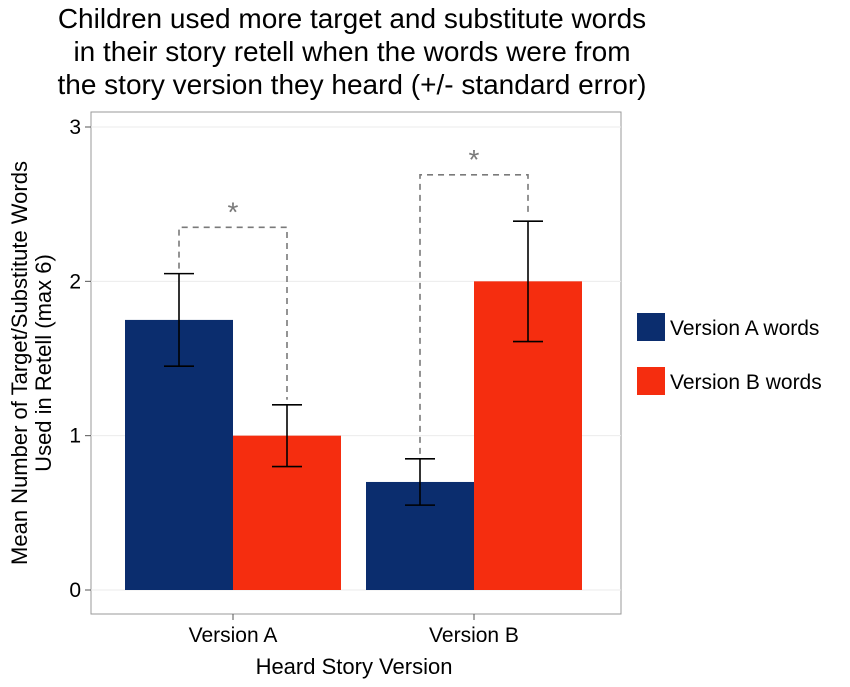 The height and width of the screenshot is (687, 850). Describe the element at coordinates (75, 436) in the screenshot. I see `y-tick-label: 1` at that location.